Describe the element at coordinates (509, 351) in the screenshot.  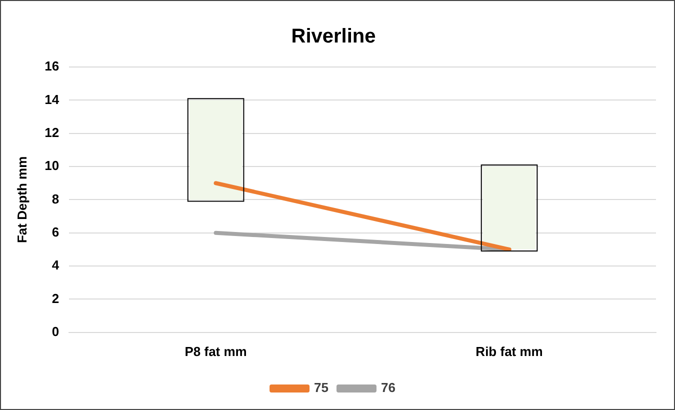
I see `x-tick-label: Rib fat mm` at that location.